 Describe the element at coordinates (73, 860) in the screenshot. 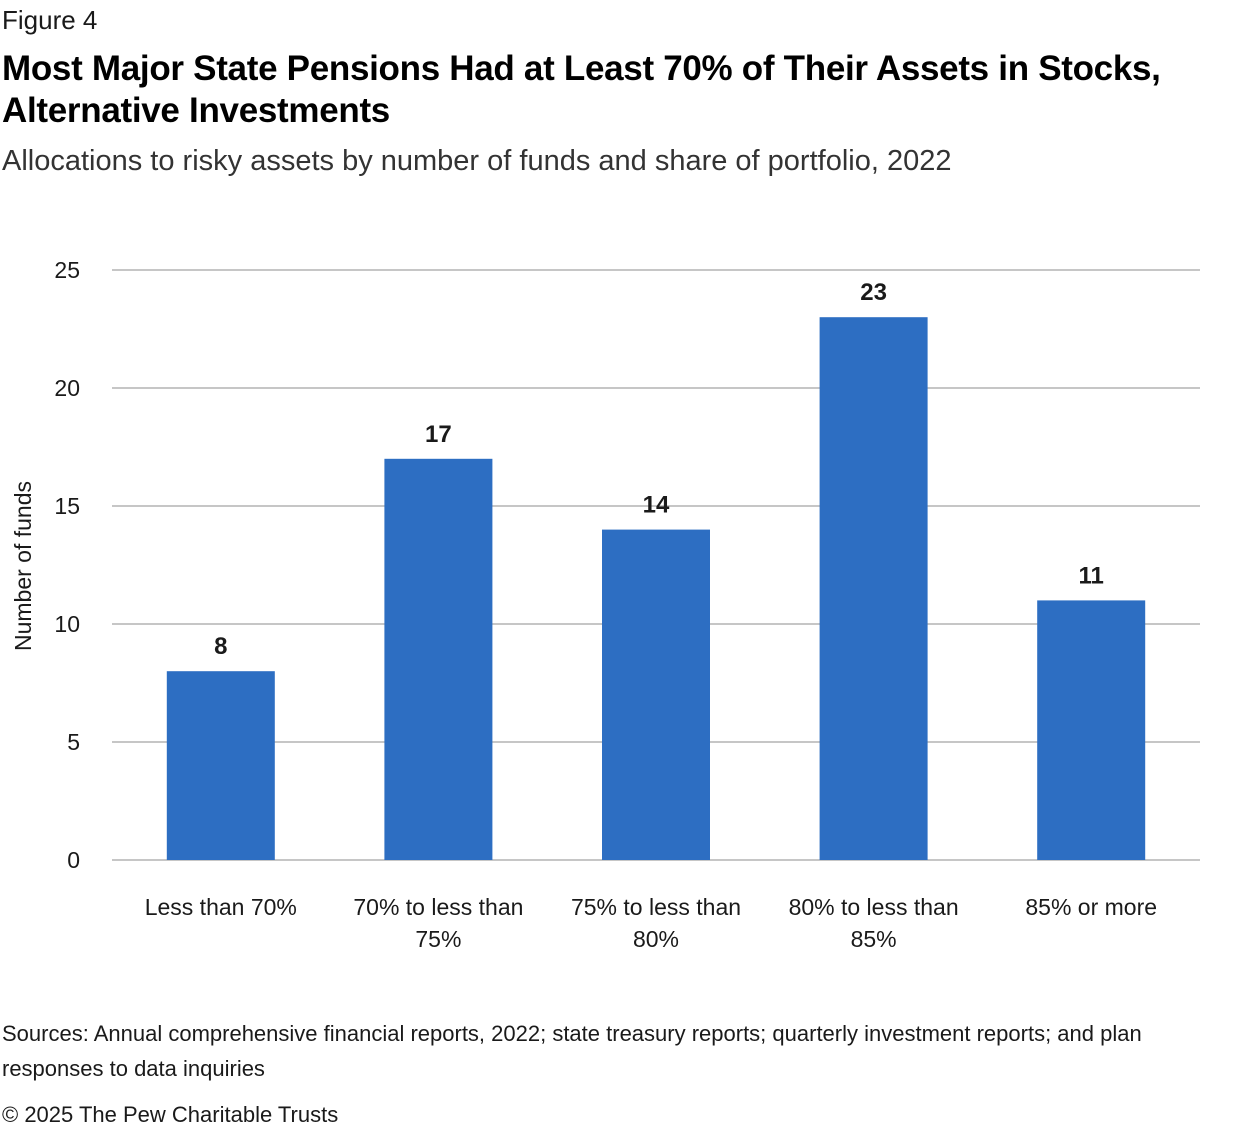

I see `y-tick-label: 0` at that location.